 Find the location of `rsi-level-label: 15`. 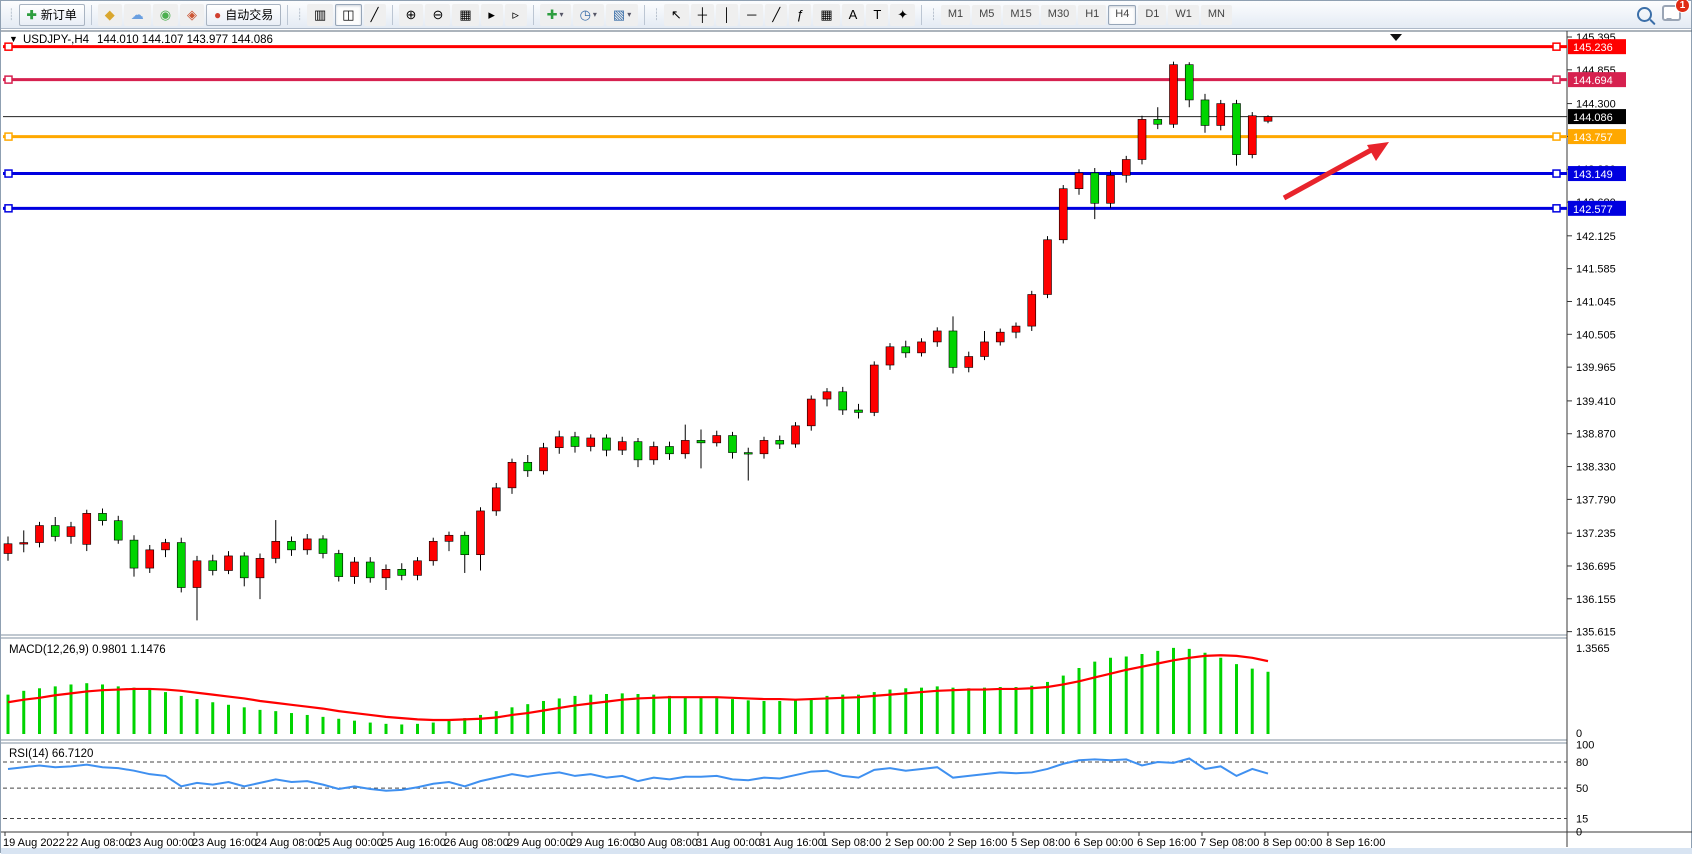

rsi-level-label: 15 is located at coordinates (1582, 820).